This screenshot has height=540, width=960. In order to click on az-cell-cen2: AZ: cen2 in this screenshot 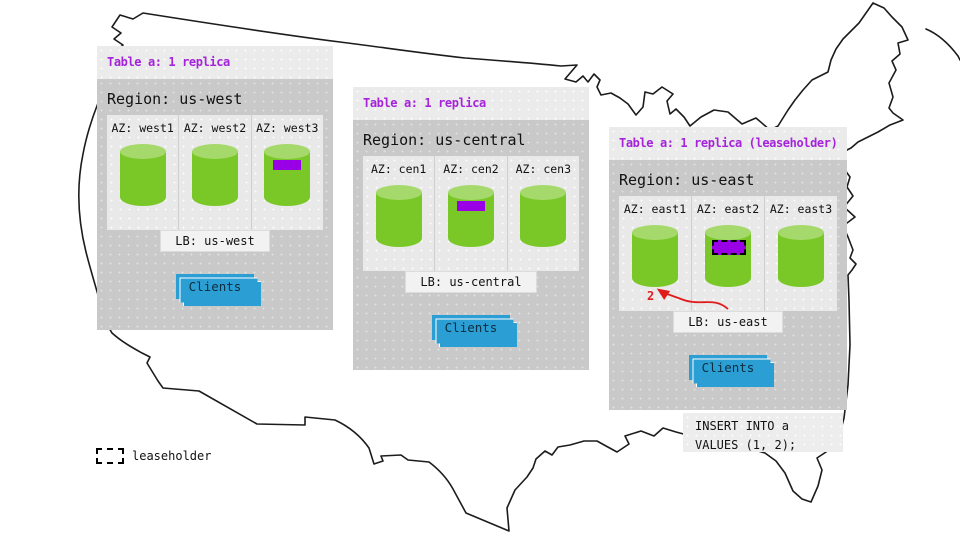, I will do `click(470, 213)`.